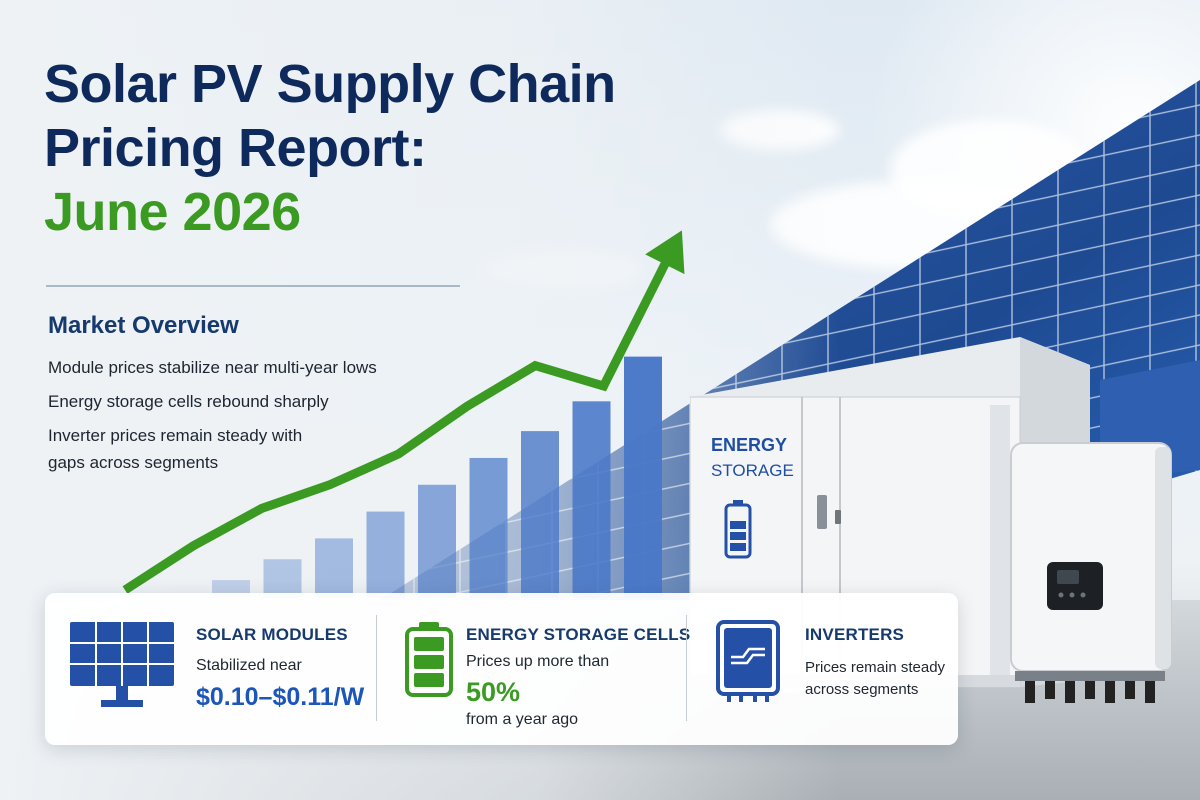  Describe the element at coordinates (875, 667) in the screenshot. I see `inverters-text-line1: Prices remain steady` at that location.